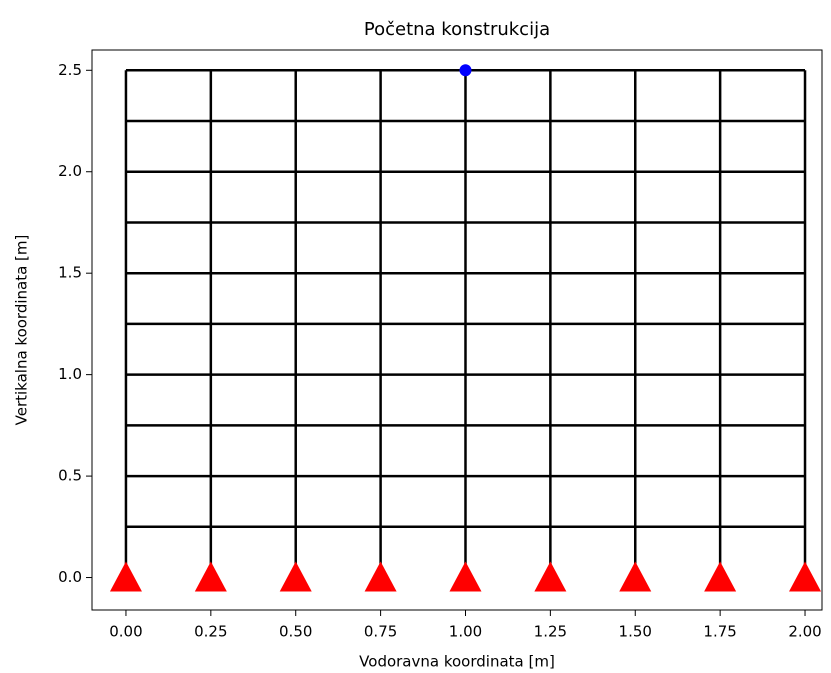 The width and height of the screenshot is (831, 673). I want to click on x-tick-label: 1.25, so click(550, 632).